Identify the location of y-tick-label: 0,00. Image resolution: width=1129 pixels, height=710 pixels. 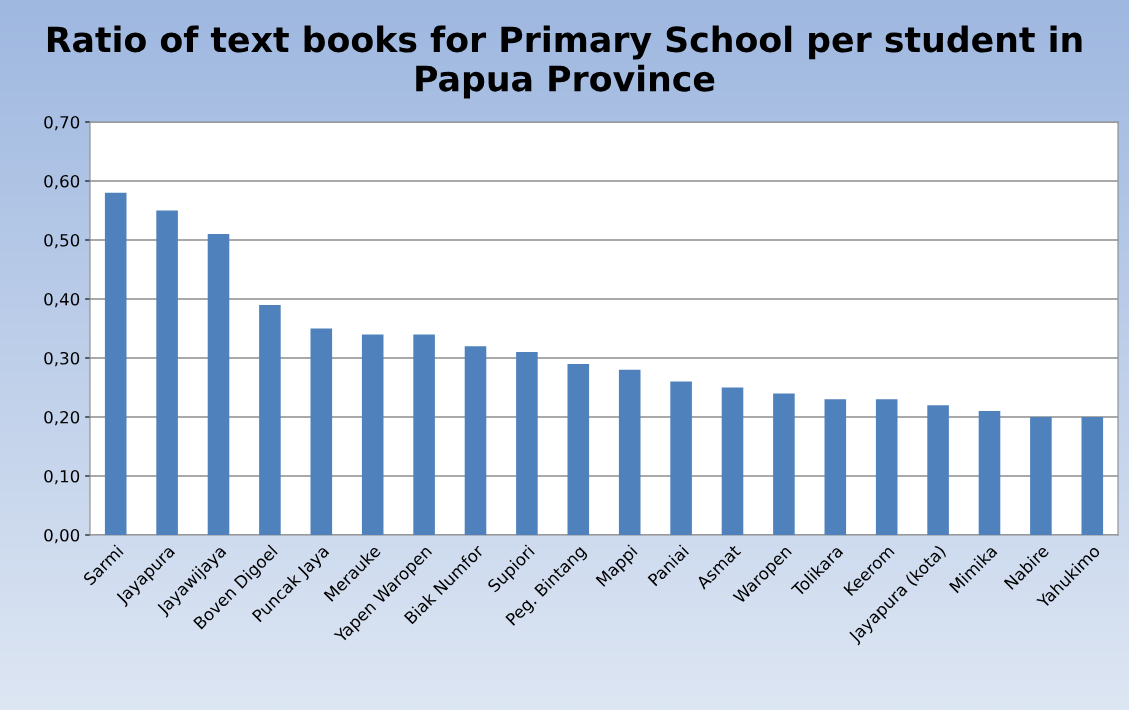
(62, 536).